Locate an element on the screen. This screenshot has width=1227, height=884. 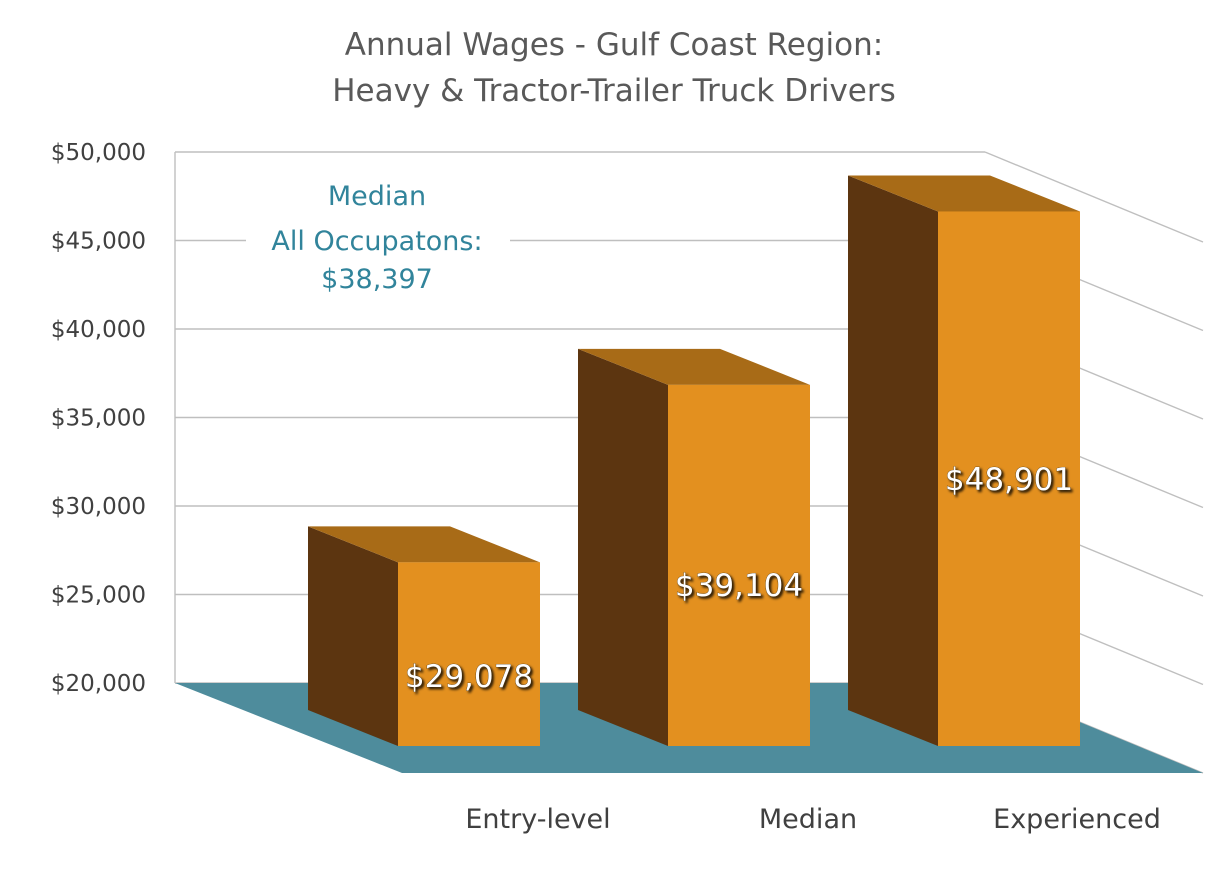
x-tick-label: Median is located at coordinates (808, 819).